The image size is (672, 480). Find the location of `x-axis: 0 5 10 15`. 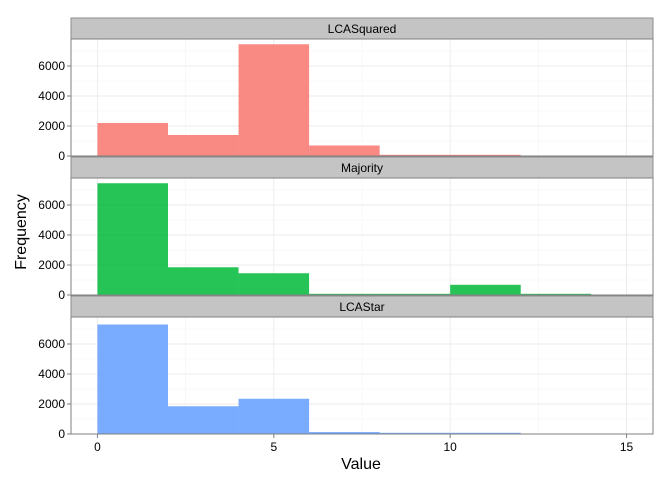

x-axis: 0 5 10 15 is located at coordinates (364, 444).